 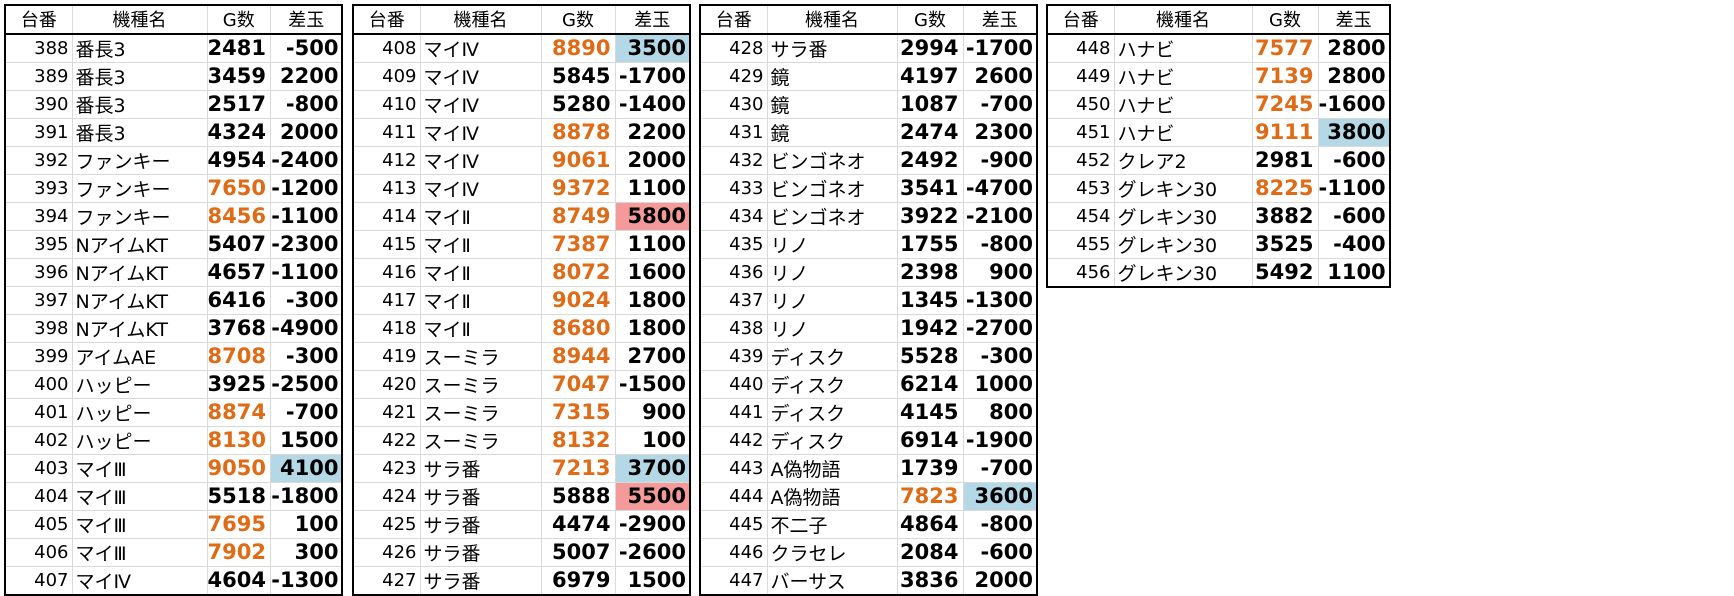 What do you see at coordinates (174, 496) in the screenshot?
I see `table-row: 404 マイⅢ 5518 -1800` at bounding box center [174, 496].